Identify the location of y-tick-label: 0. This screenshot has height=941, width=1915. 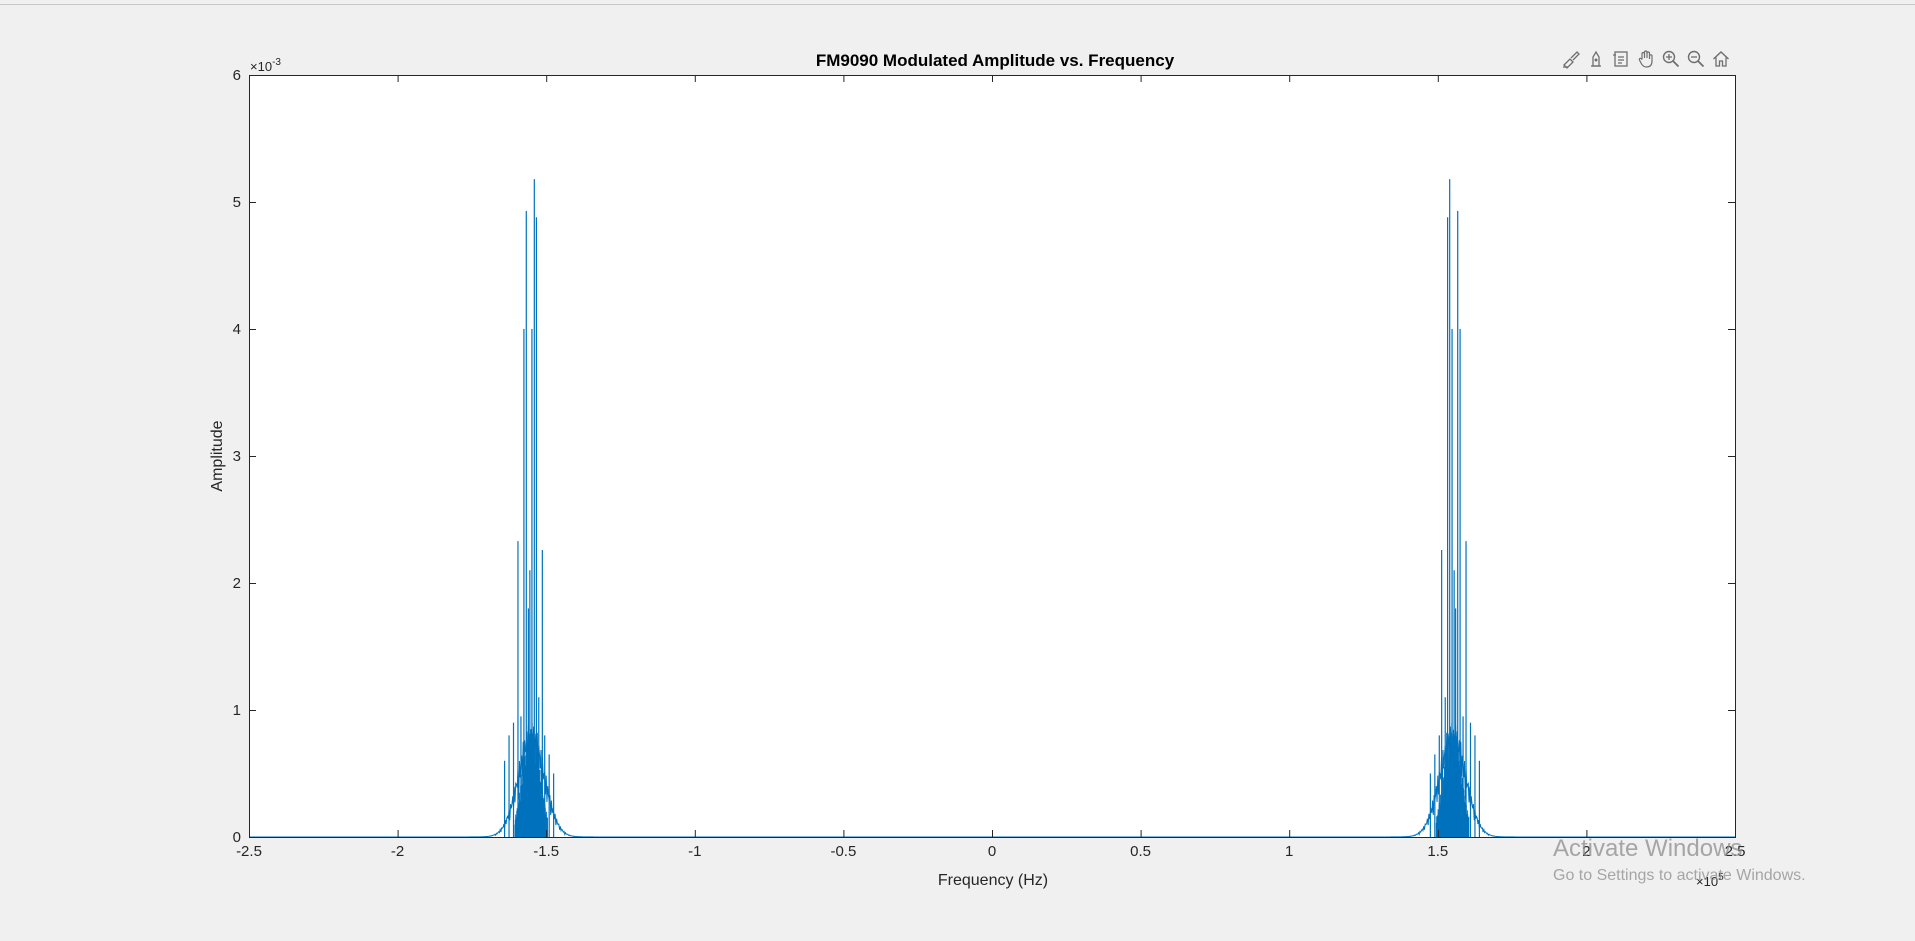
(237, 837).